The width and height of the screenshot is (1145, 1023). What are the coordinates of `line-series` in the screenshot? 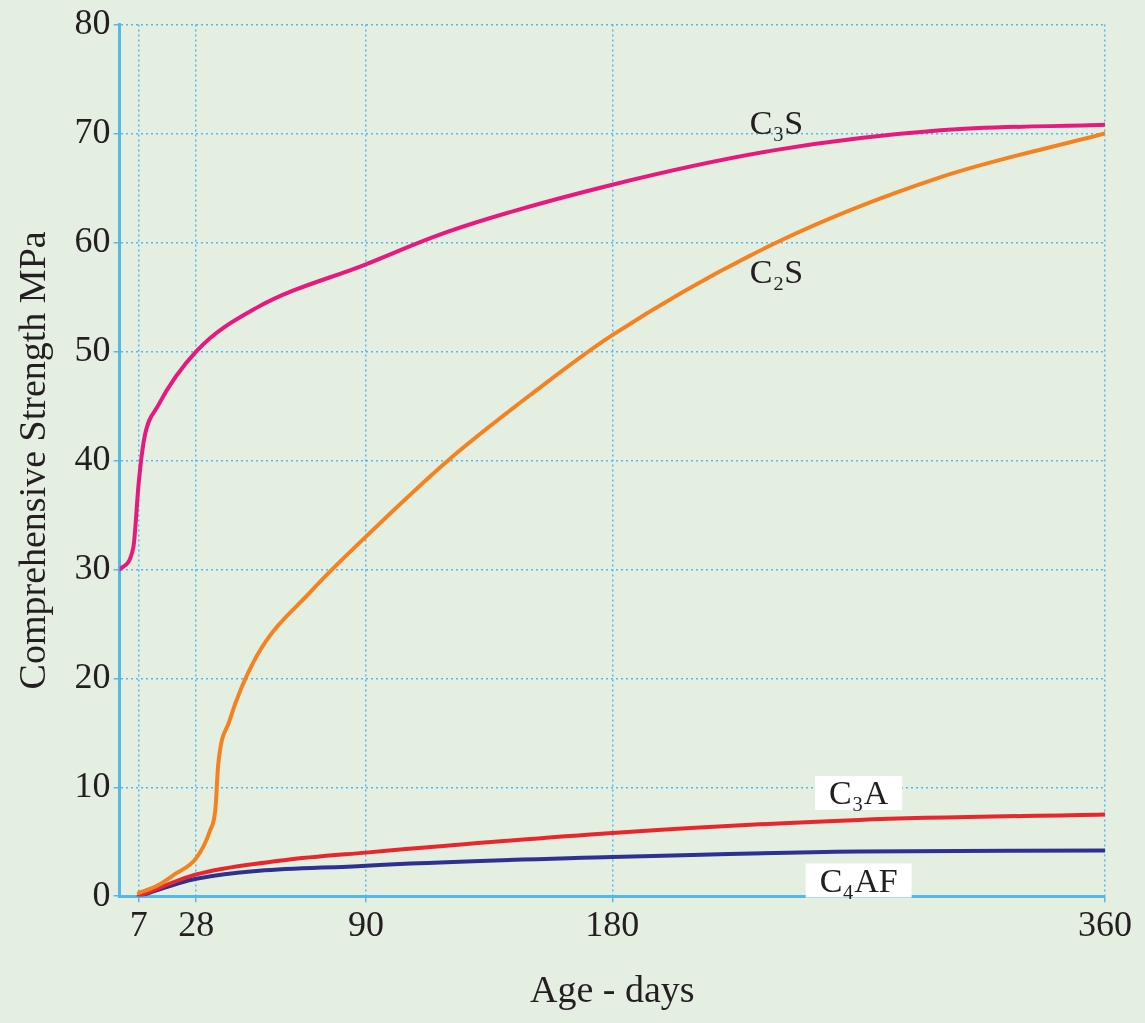 It's located at (620, 854).